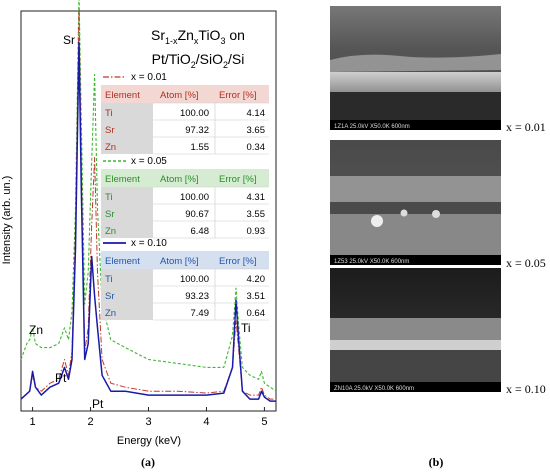 This screenshot has height=473, width=550. I want to click on x-tick-label: 5, so click(264, 422).